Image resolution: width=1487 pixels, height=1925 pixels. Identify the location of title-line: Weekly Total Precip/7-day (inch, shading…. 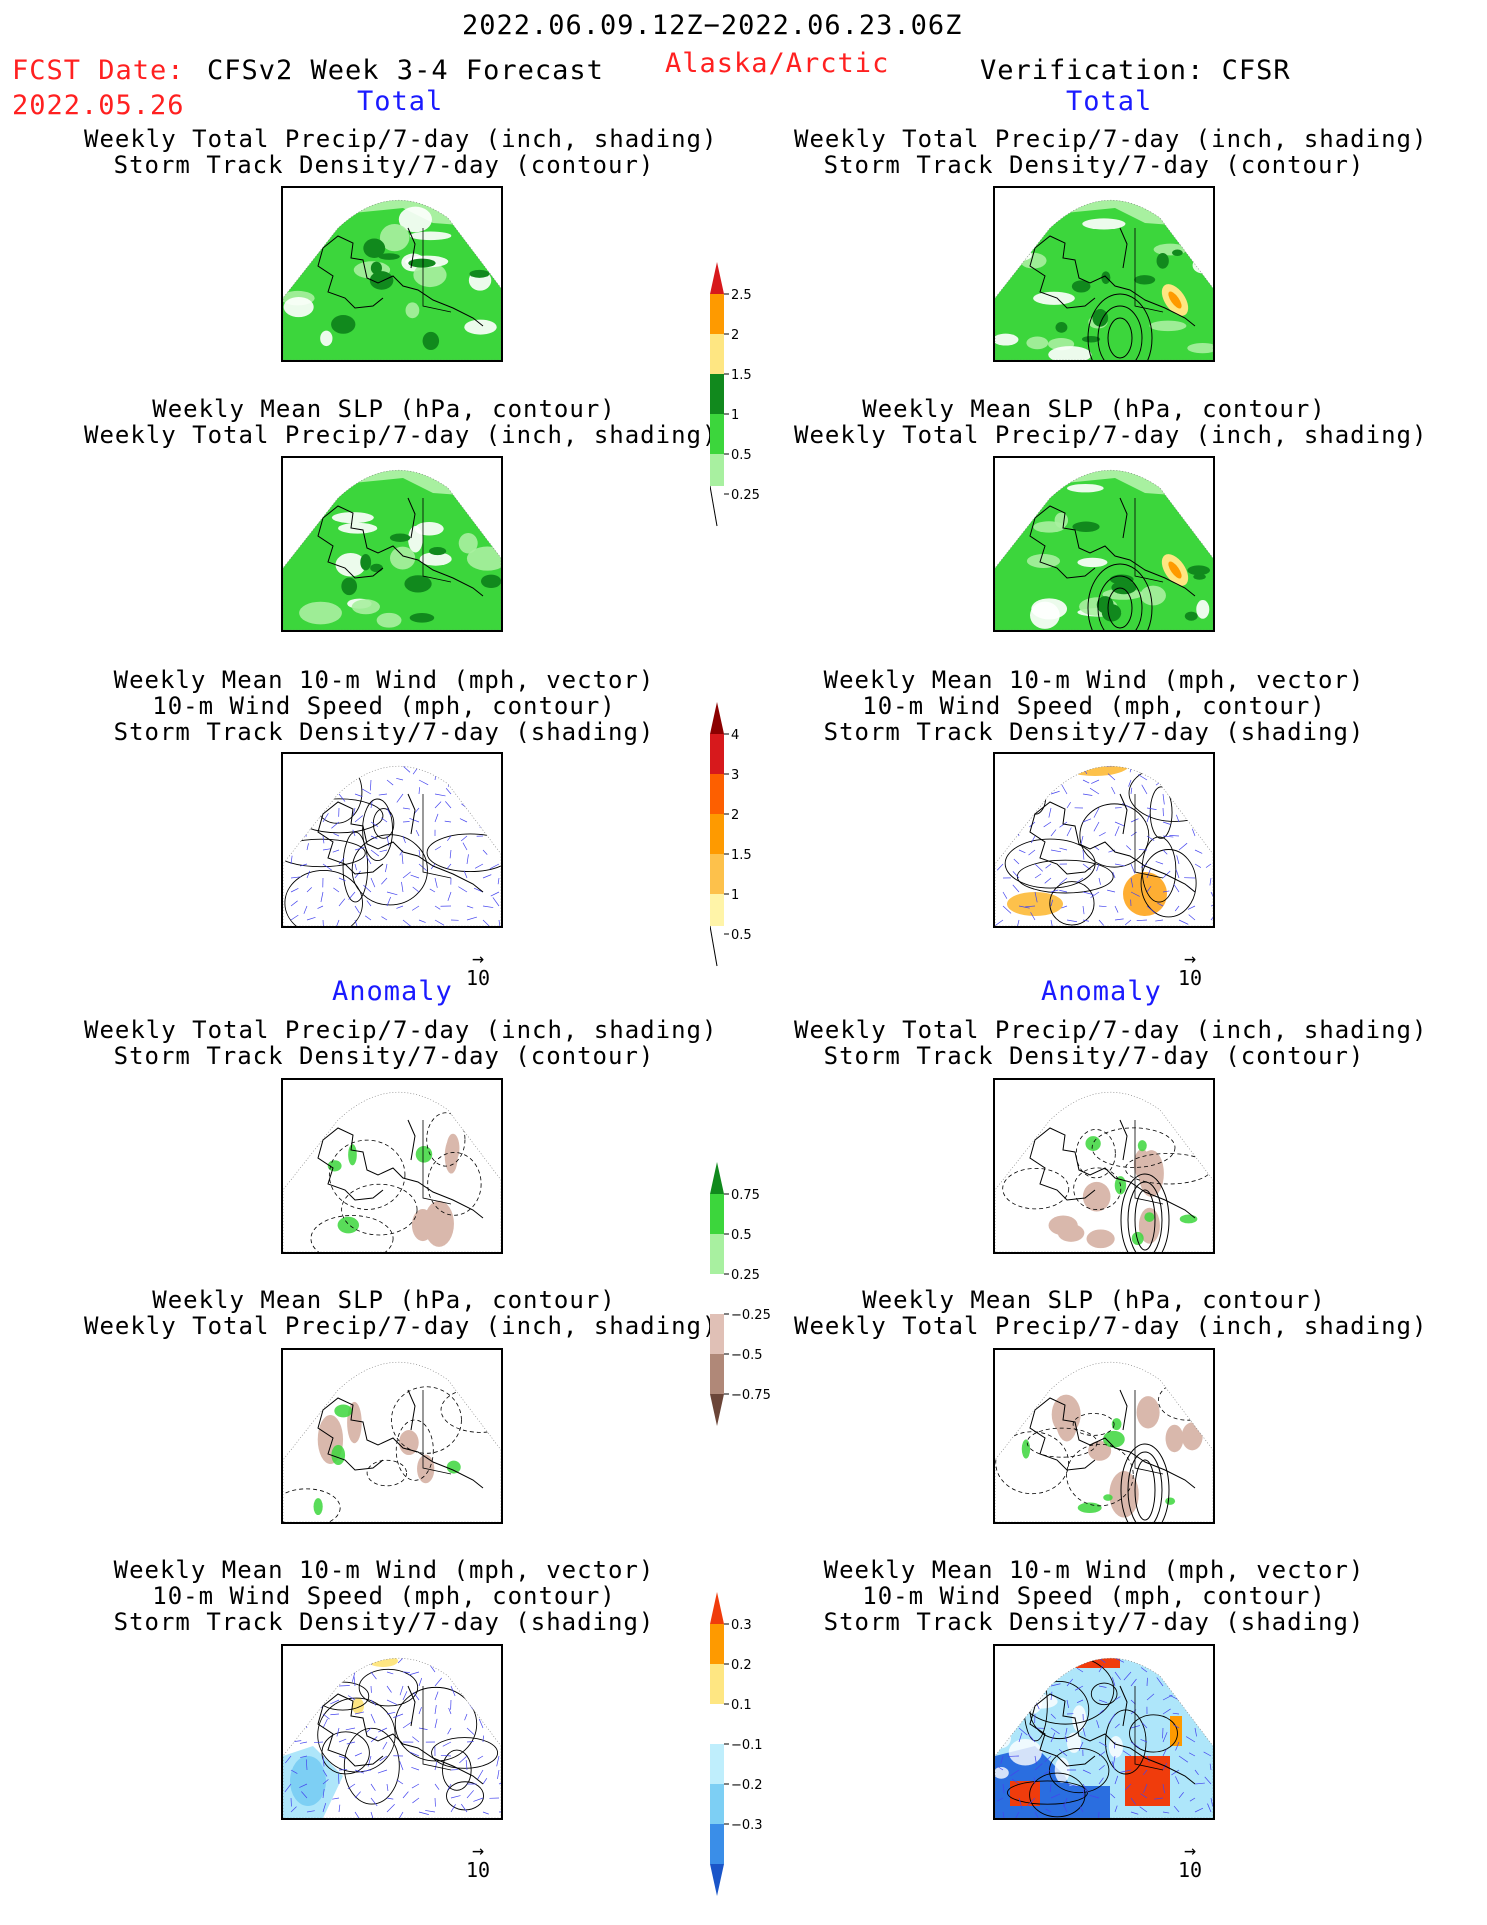
(1111, 1030).